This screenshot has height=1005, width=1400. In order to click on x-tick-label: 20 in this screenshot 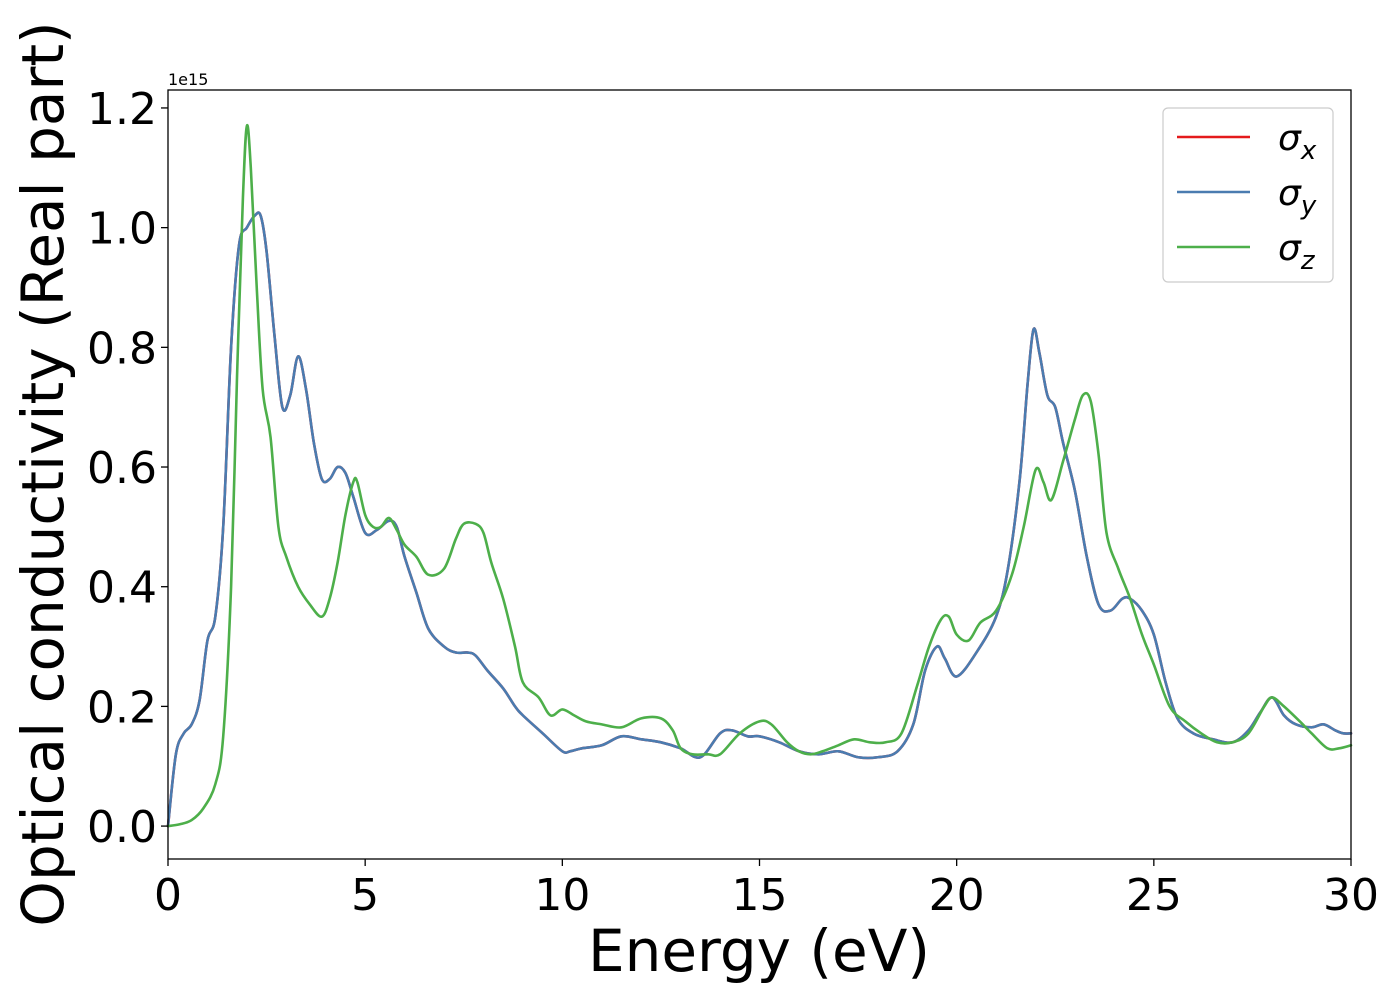, I will do `click(957, 895)`.